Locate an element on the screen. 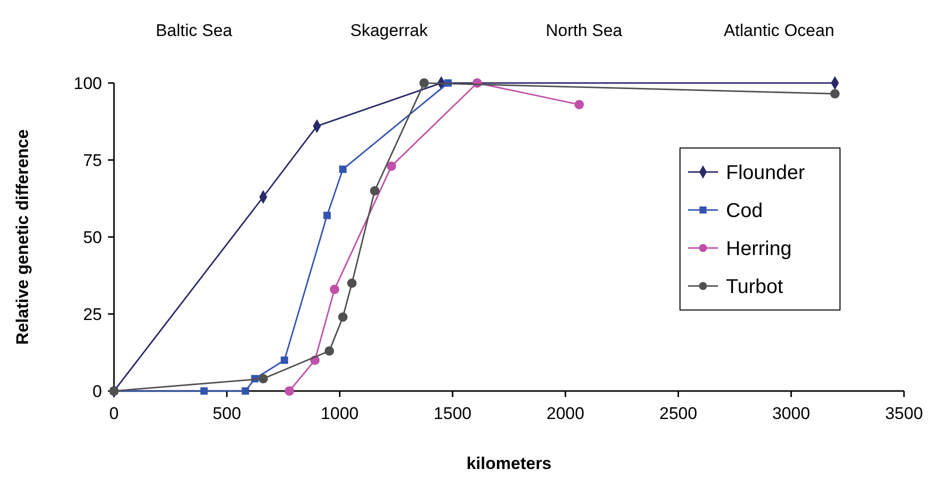  x-tick-label: 3500 is located at coordinates (904, 413).